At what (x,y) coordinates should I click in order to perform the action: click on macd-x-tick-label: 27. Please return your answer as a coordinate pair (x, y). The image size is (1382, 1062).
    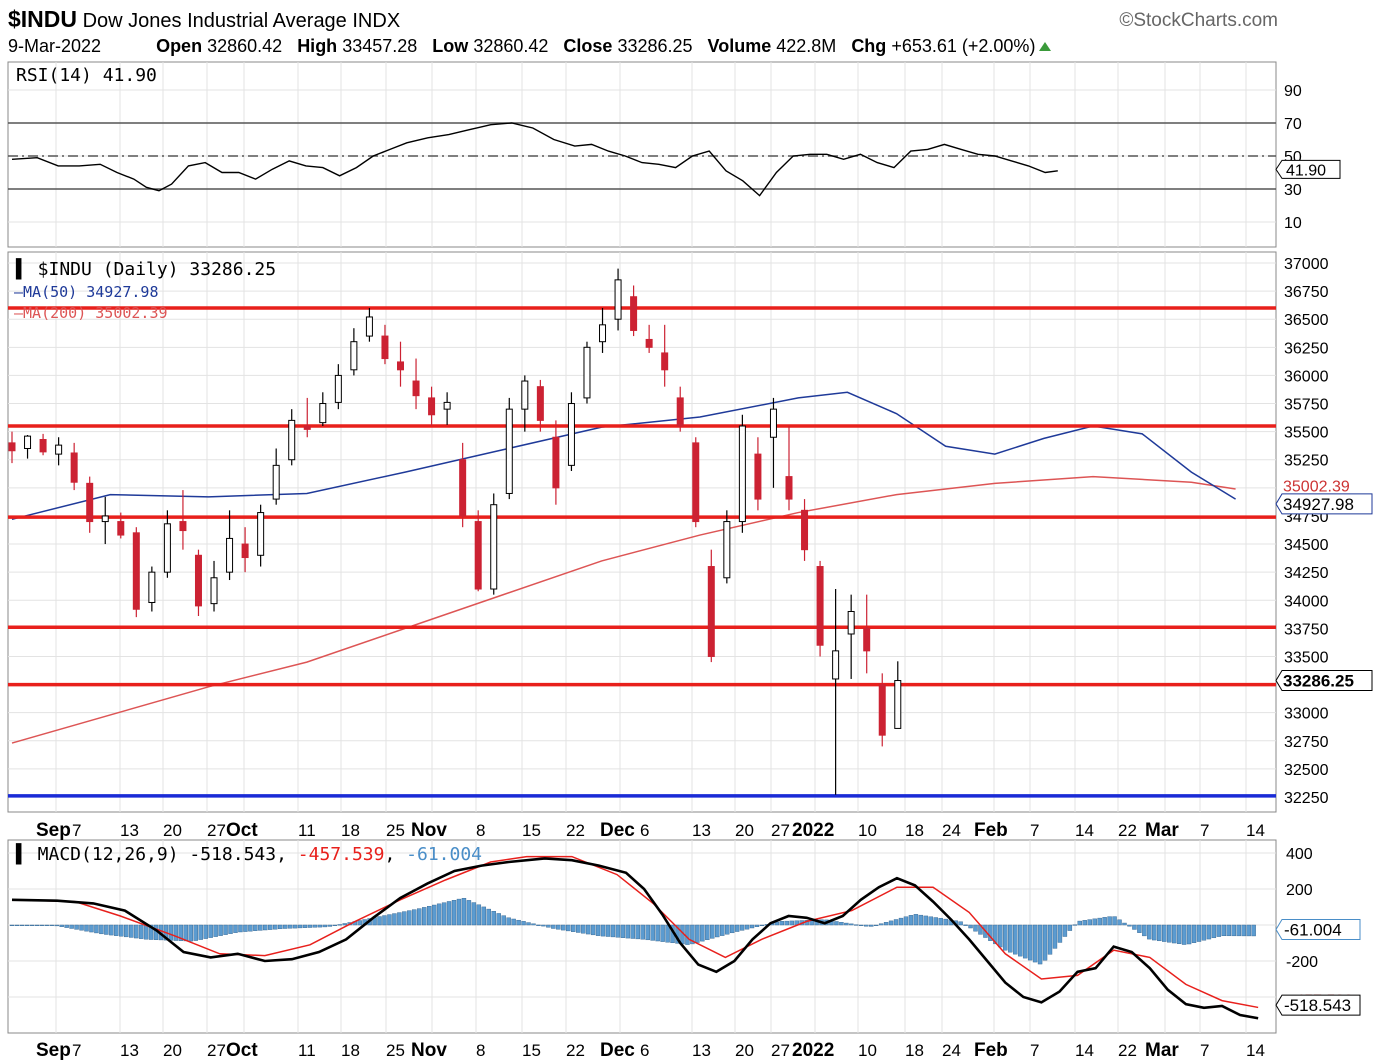
    Looking at the image, I should click on (780, 1050).